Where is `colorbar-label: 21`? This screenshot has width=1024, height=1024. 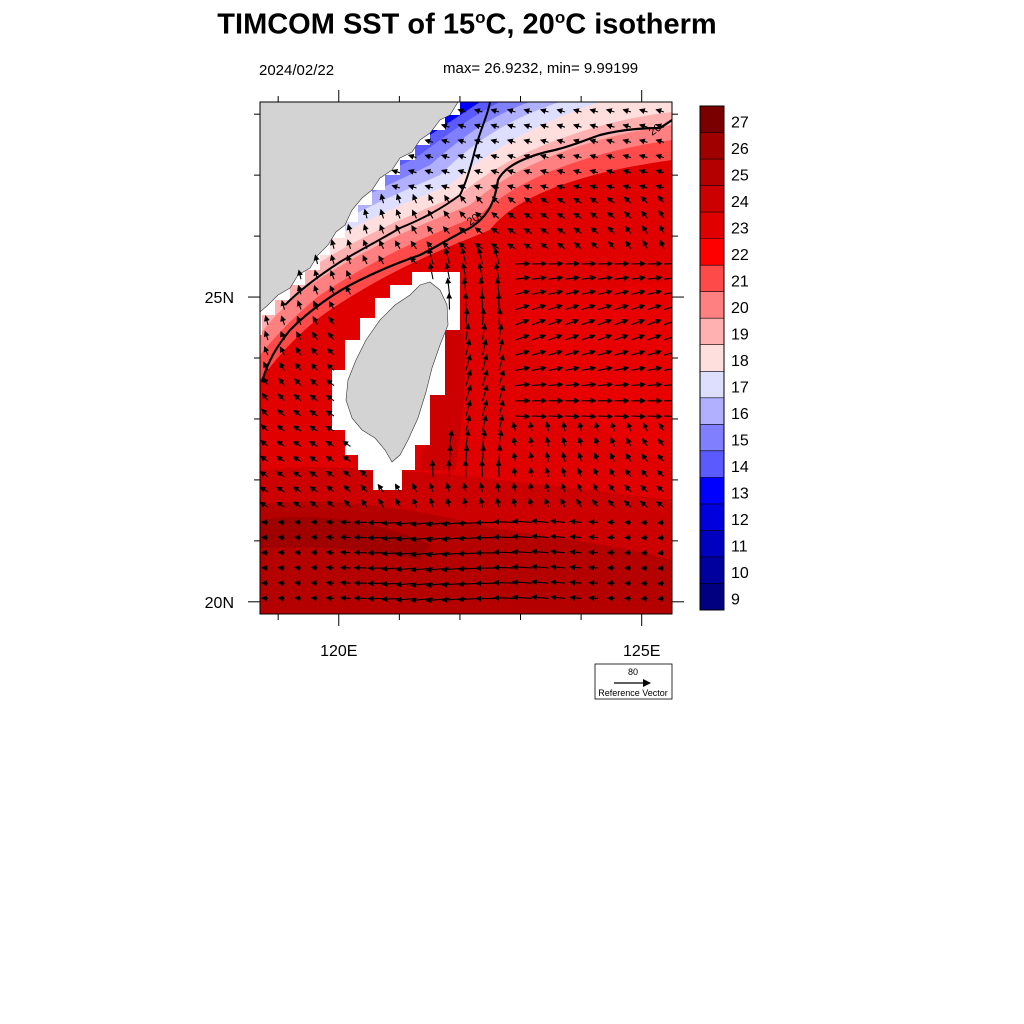 colorbar-label: 21 is located at coordinates (740, 281).